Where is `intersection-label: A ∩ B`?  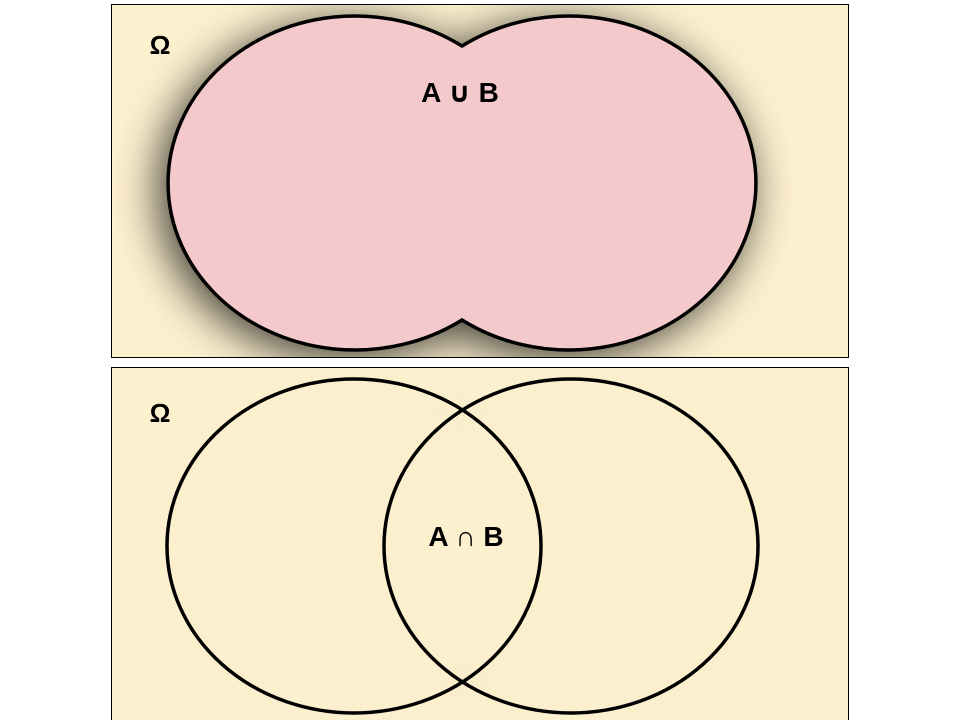 intersection-label: A ∩ B is located at coordinates (465, 536).